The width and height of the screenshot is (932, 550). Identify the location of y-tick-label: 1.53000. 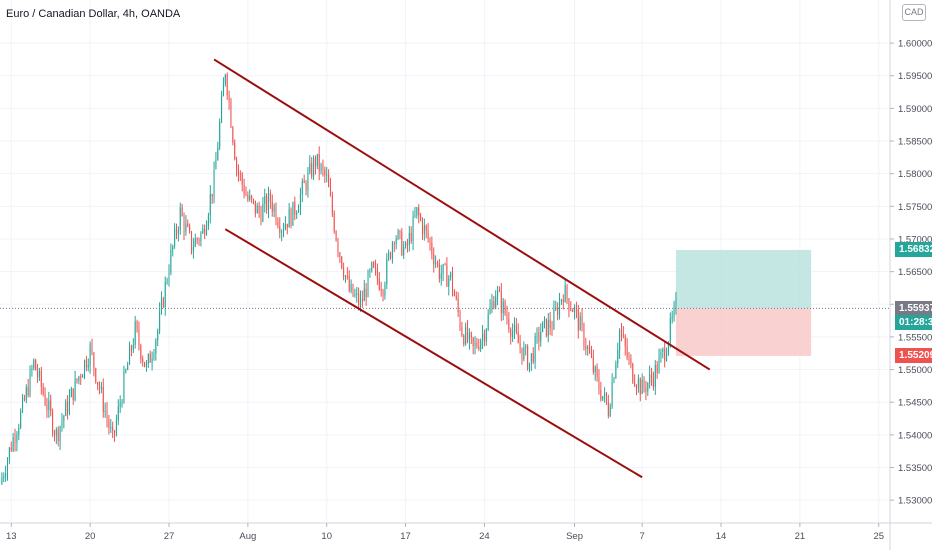
(915, 501).